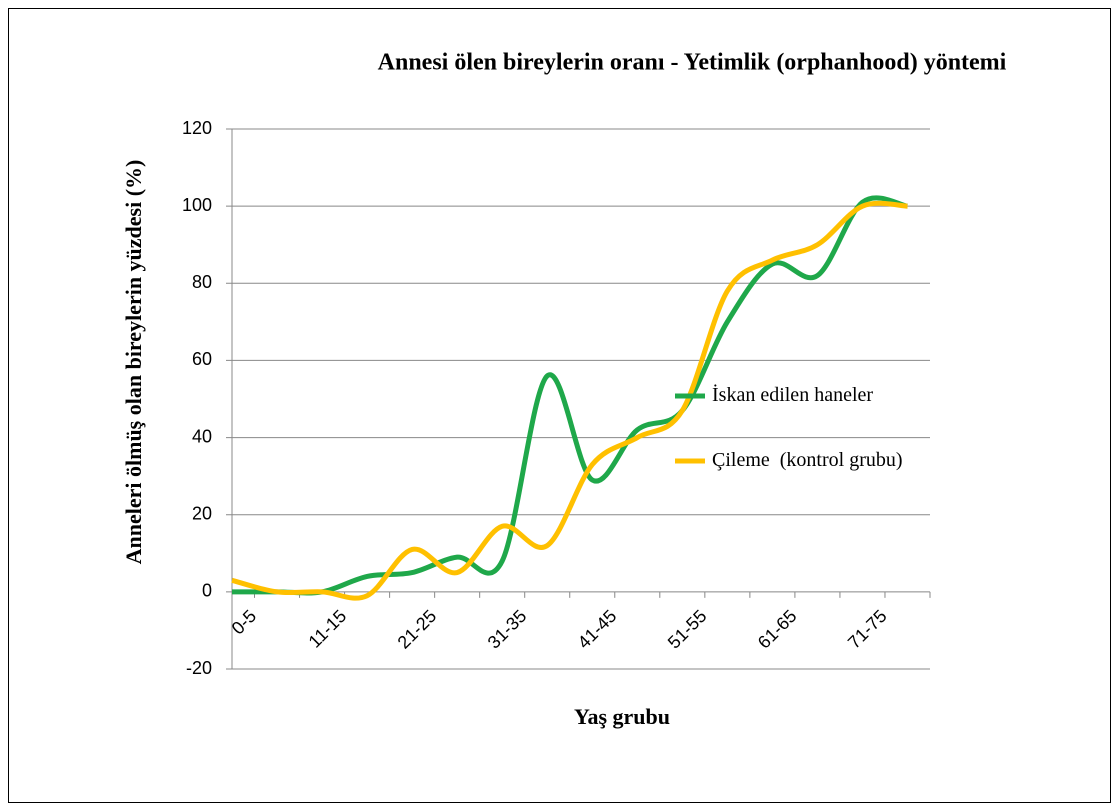 This screenshot has height=811, width=1119. I want to click on y-tick-label: 80, so click(202, 282).